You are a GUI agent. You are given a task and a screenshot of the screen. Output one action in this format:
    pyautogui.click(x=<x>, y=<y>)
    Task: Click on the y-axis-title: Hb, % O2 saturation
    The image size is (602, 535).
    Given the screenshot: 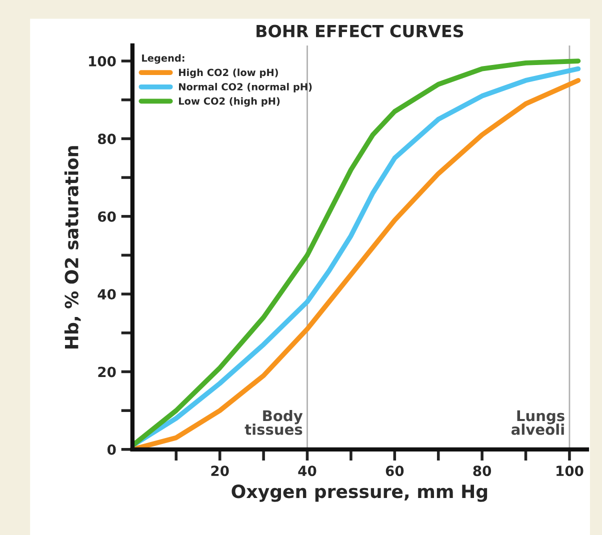 What is the action you would take?
    pyautogui.click(x=72, y=247)
    